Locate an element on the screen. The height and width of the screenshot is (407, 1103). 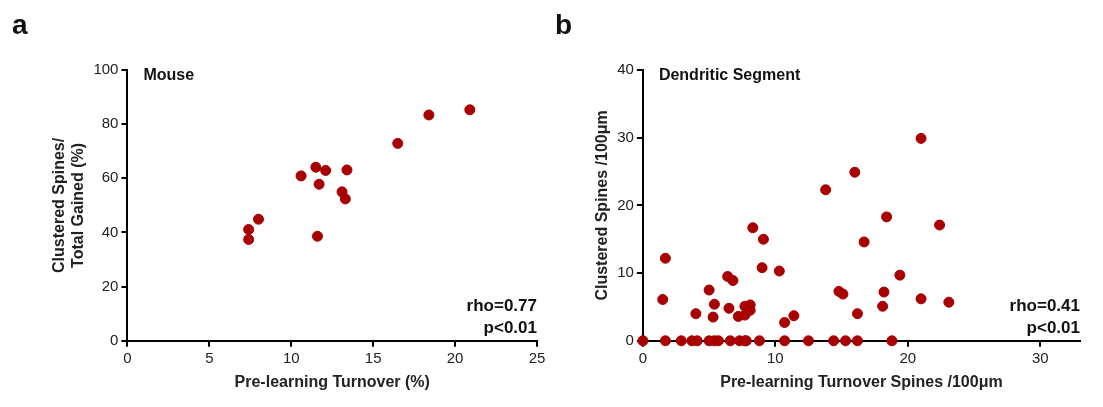
x-tick-label: 25 is located at coordinates (537, 357).